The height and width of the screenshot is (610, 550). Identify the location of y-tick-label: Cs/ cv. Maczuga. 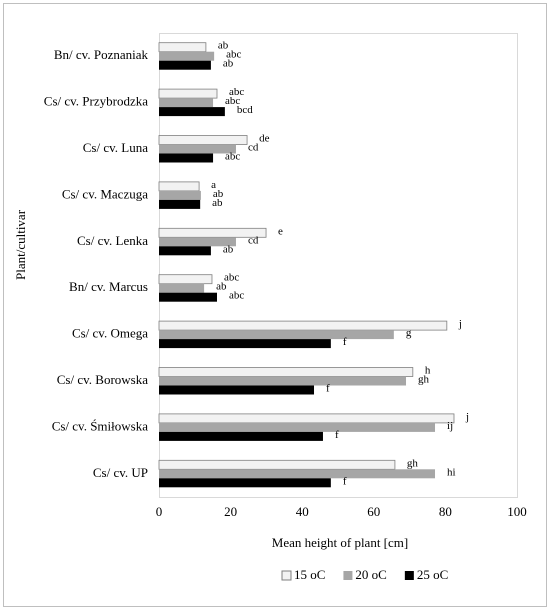
(105, 193).